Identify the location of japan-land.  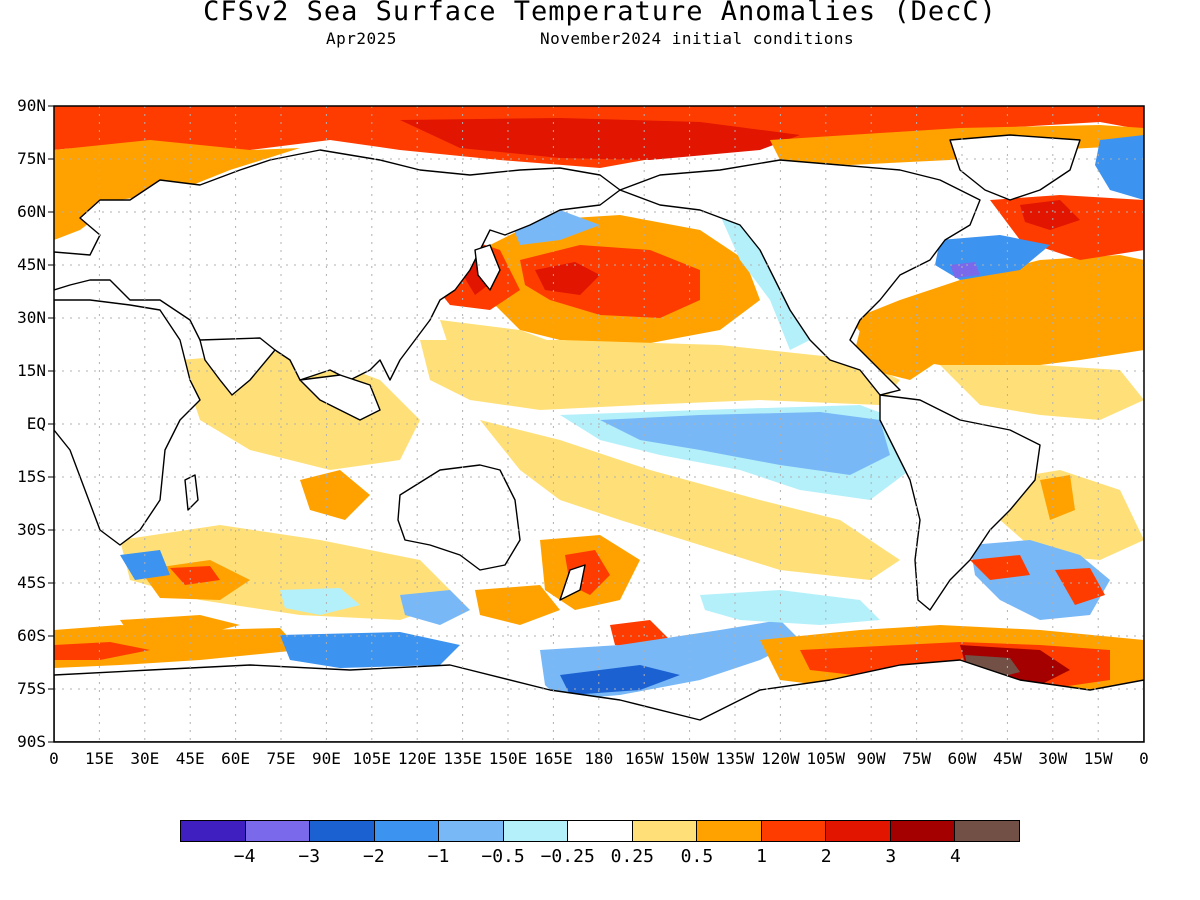
(487, 267).